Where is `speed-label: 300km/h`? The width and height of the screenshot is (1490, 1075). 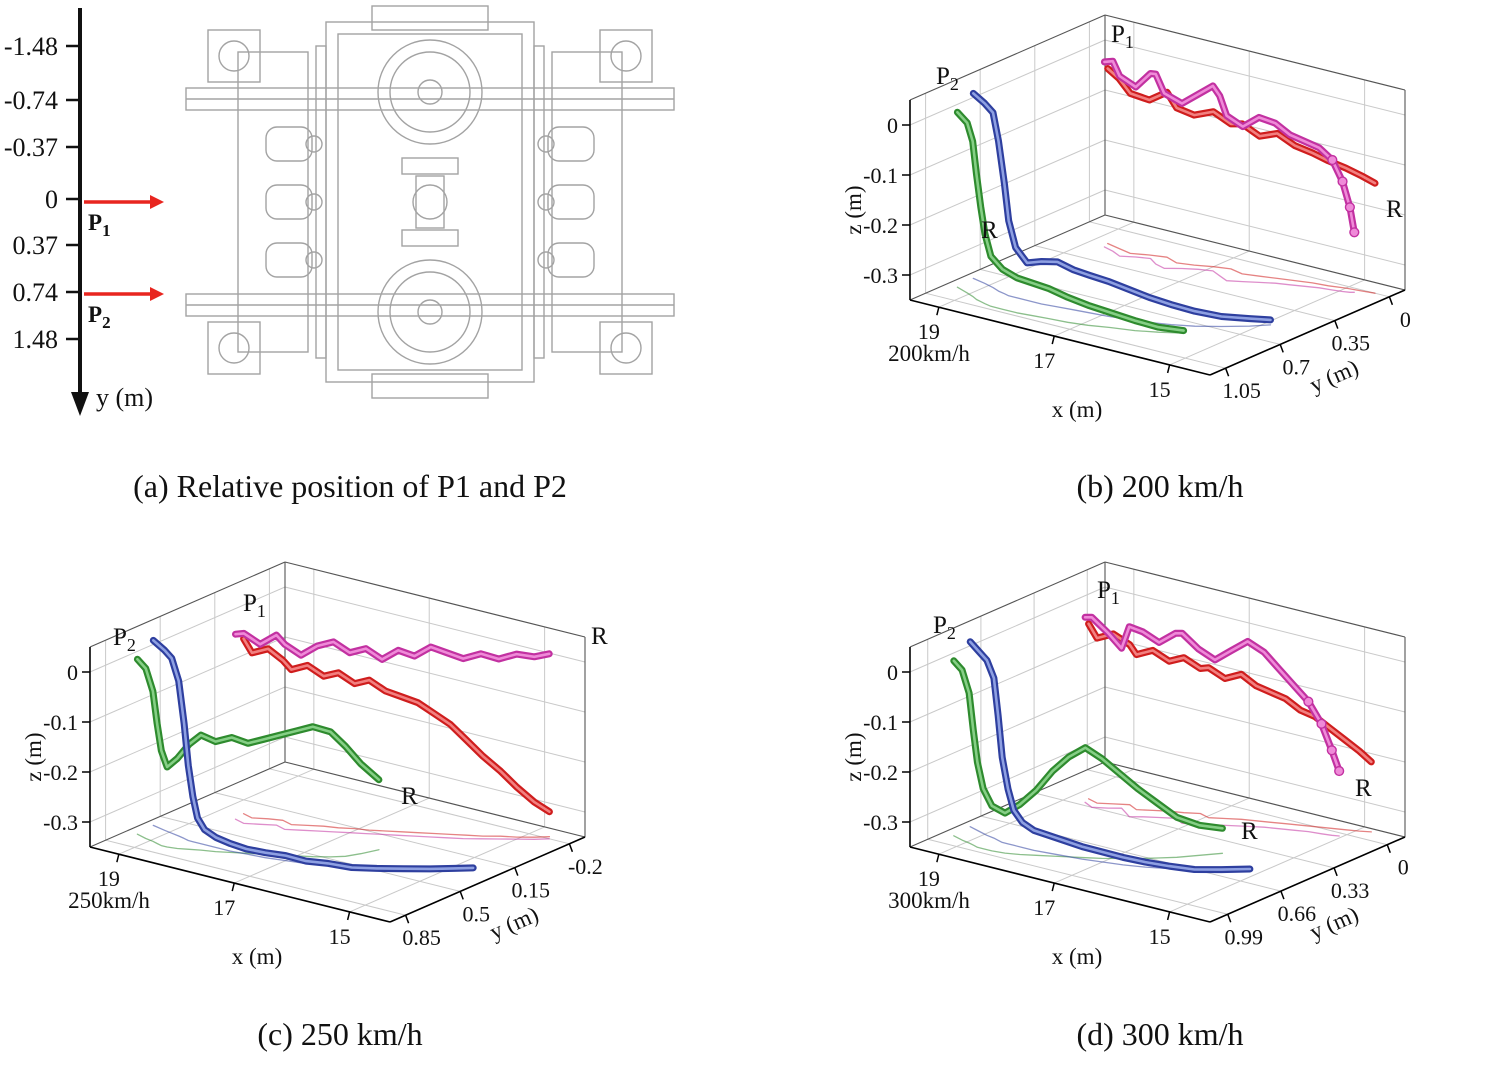
speed-label: 300km/h is located at coordinates (929, 900).